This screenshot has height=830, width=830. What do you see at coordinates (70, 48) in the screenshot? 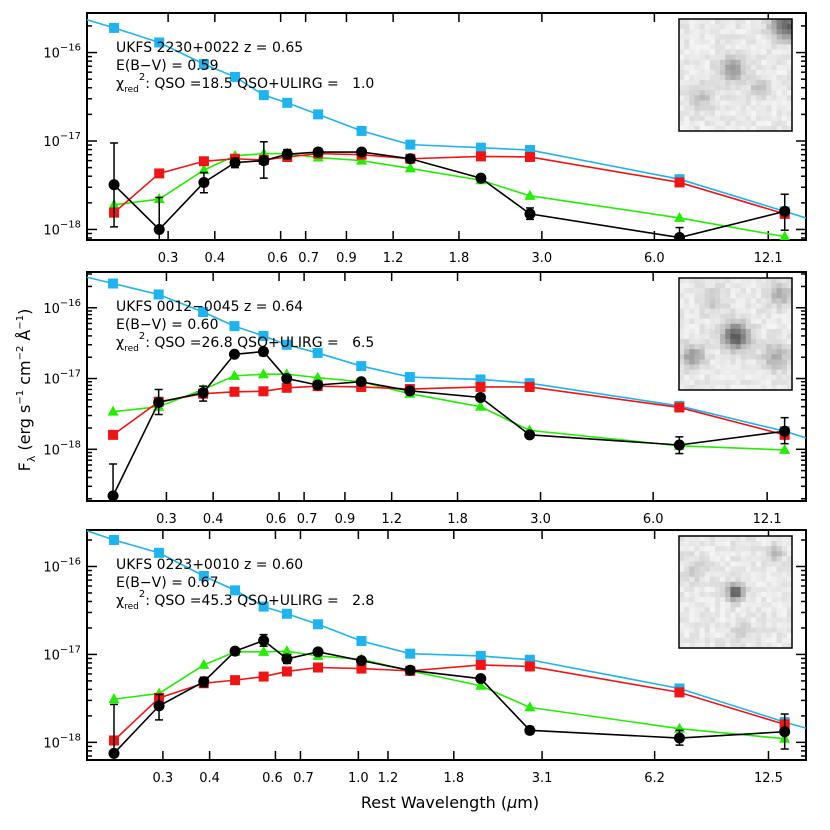
I see `y-tick-exponent: −16` at bounding box center [70, 48].